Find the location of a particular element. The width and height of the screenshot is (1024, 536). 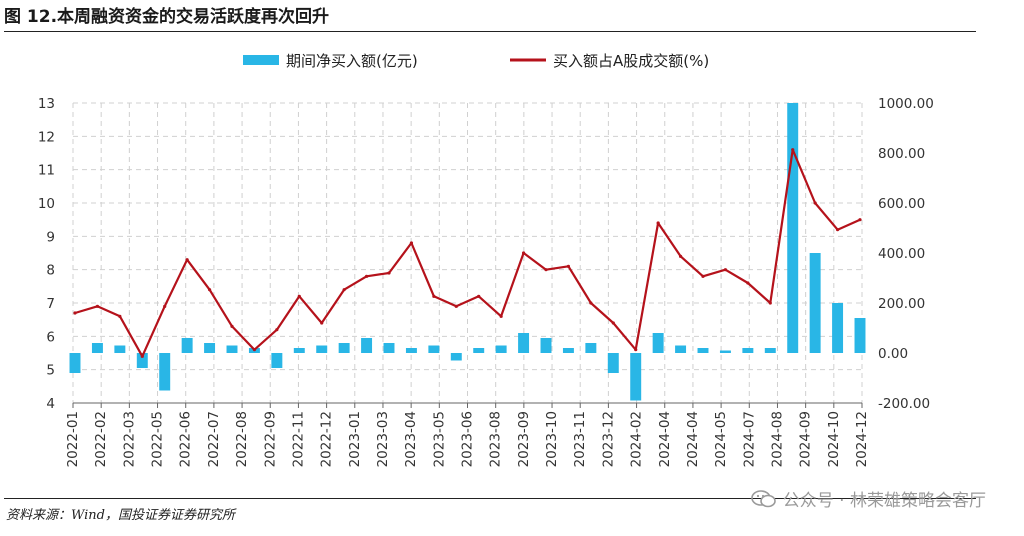

x-tick-label: 2023-03 is located at coordinates (383, 439).